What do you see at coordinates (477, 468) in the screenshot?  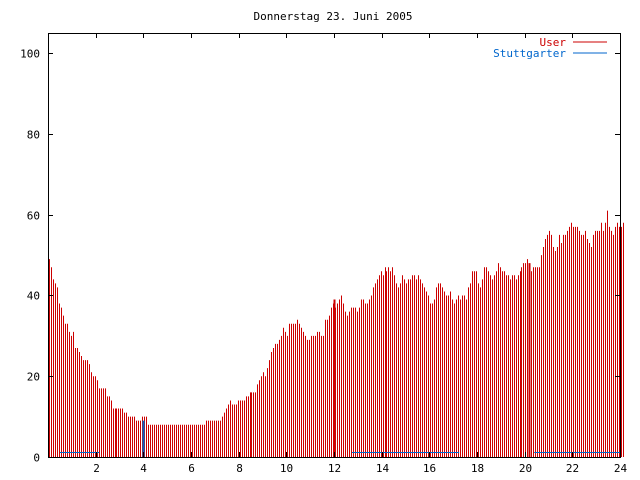 I see `x-tick-label: 18` at bounding box center [477, 468].